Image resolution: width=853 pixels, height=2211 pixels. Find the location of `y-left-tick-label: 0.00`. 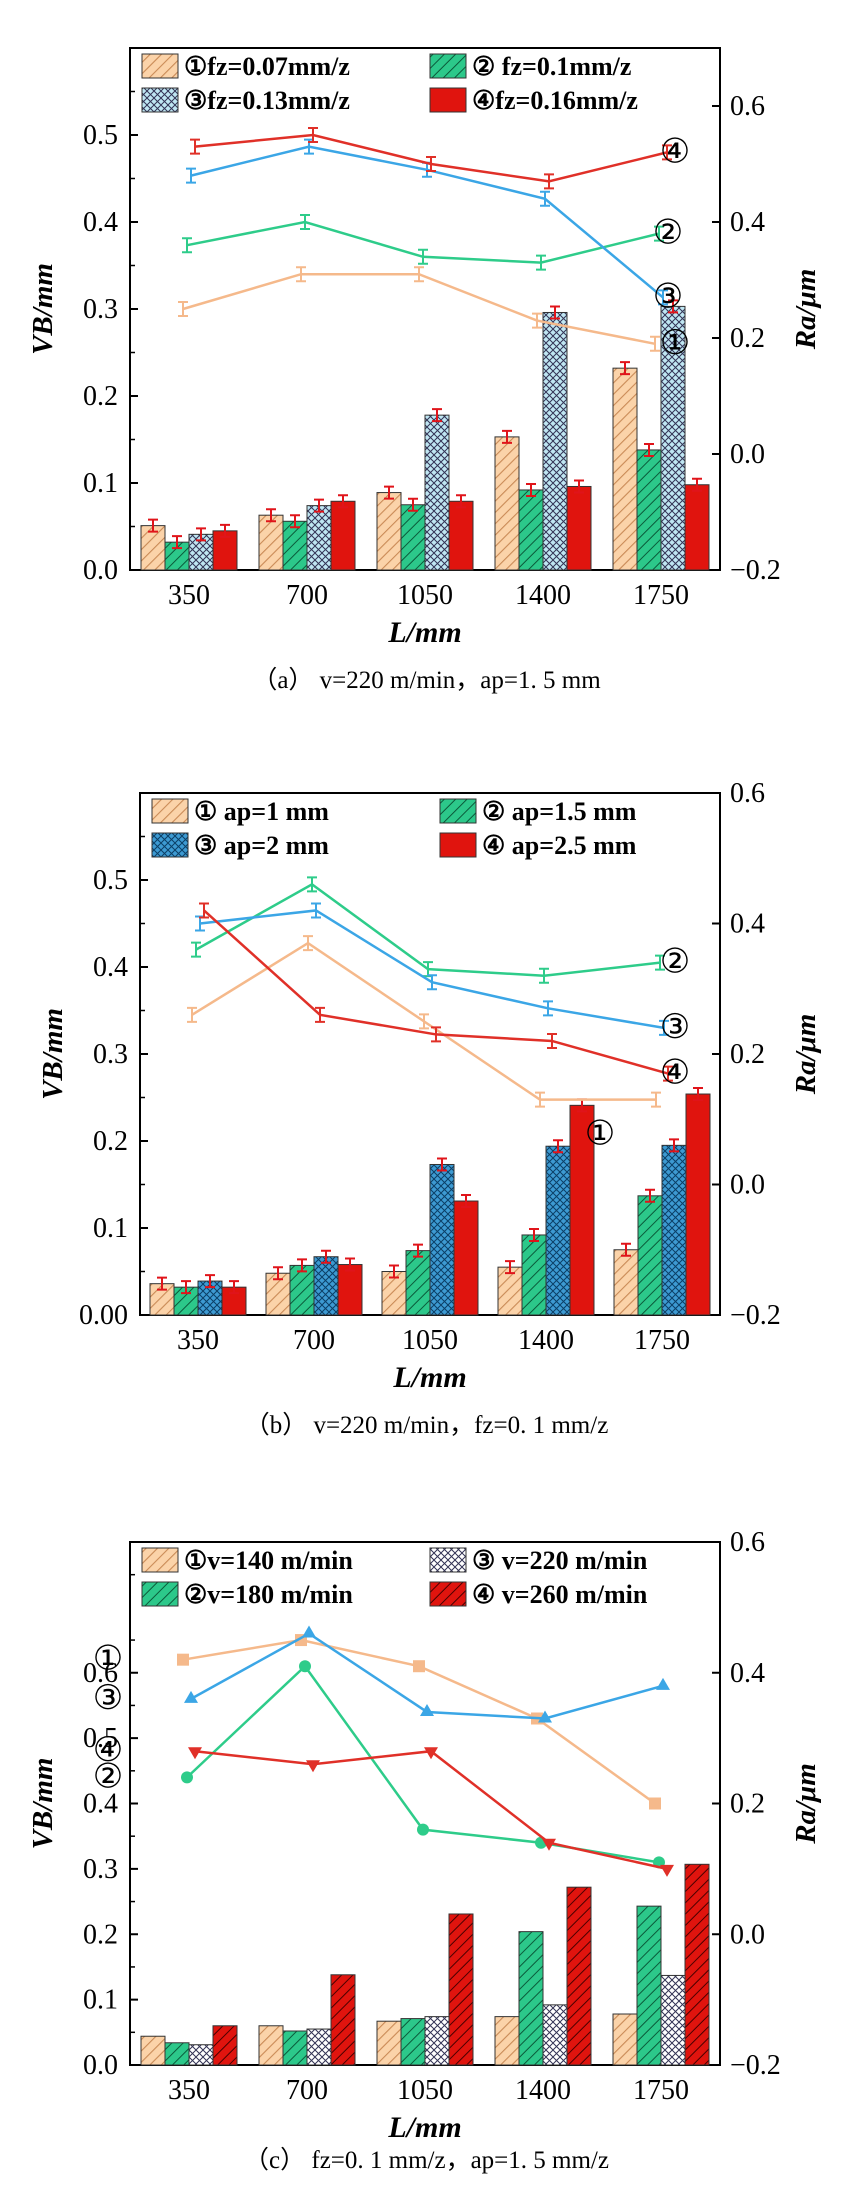

y-left-tick-label: 0.00 is located at coordinates (103, 1315).